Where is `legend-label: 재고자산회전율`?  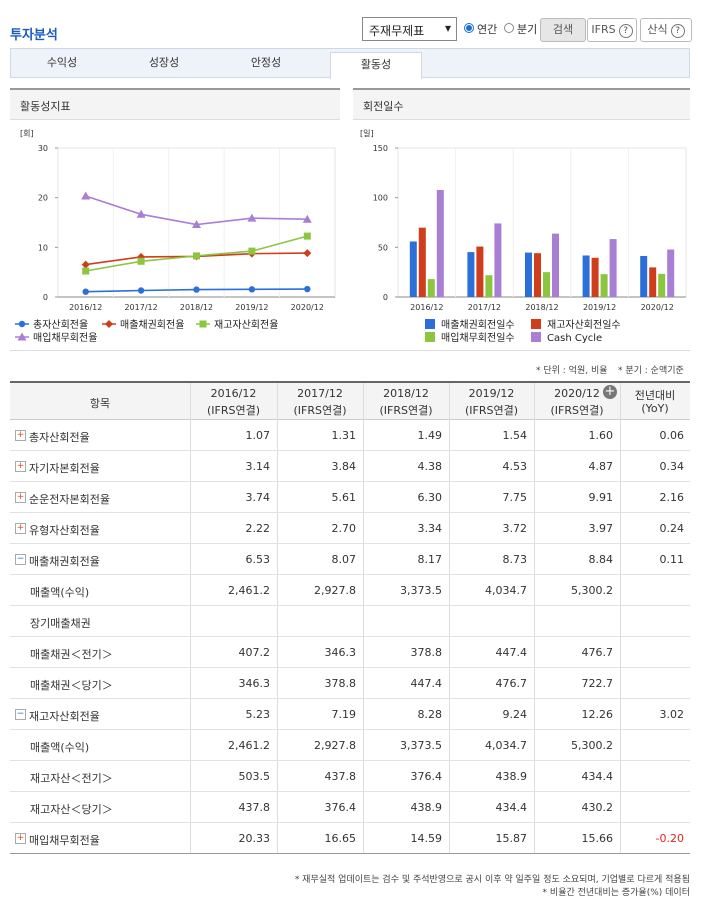
legend-label: 재고자산회전율 is located at coordinates (246, 325).